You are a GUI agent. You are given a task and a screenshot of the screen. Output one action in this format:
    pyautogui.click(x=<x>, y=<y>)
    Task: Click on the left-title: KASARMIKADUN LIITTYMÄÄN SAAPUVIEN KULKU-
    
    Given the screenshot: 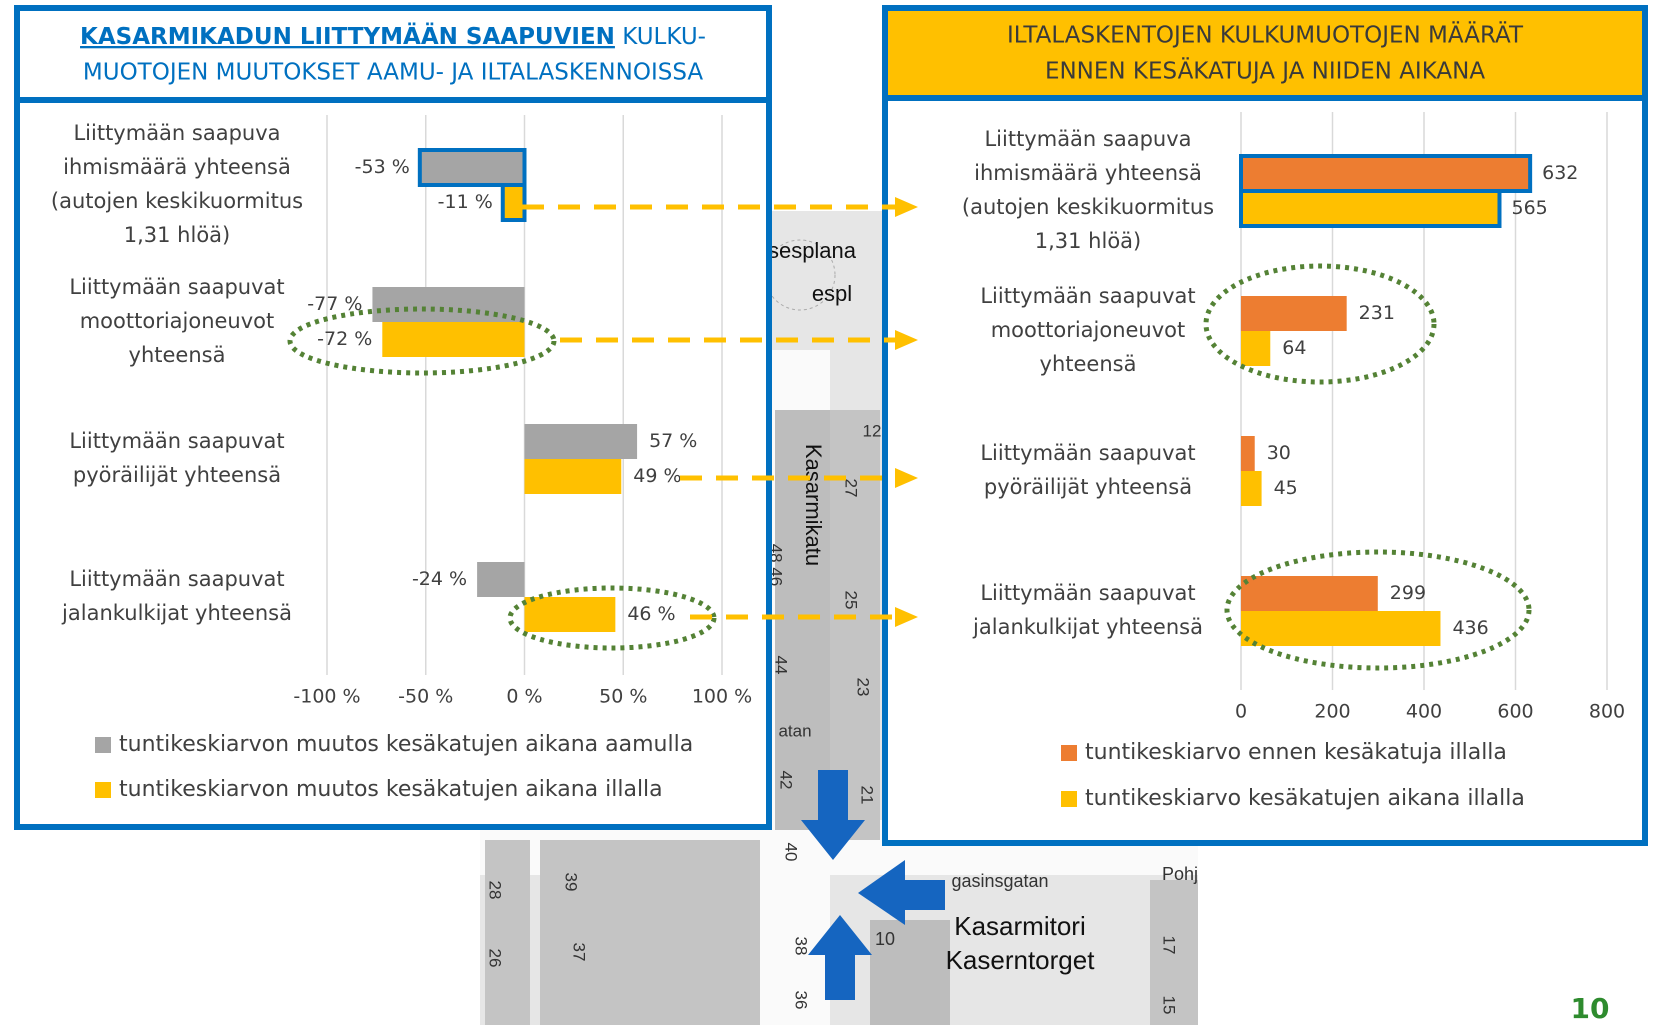 What is the action you would take?
    pyautogui.click(x=393, y=36)
    